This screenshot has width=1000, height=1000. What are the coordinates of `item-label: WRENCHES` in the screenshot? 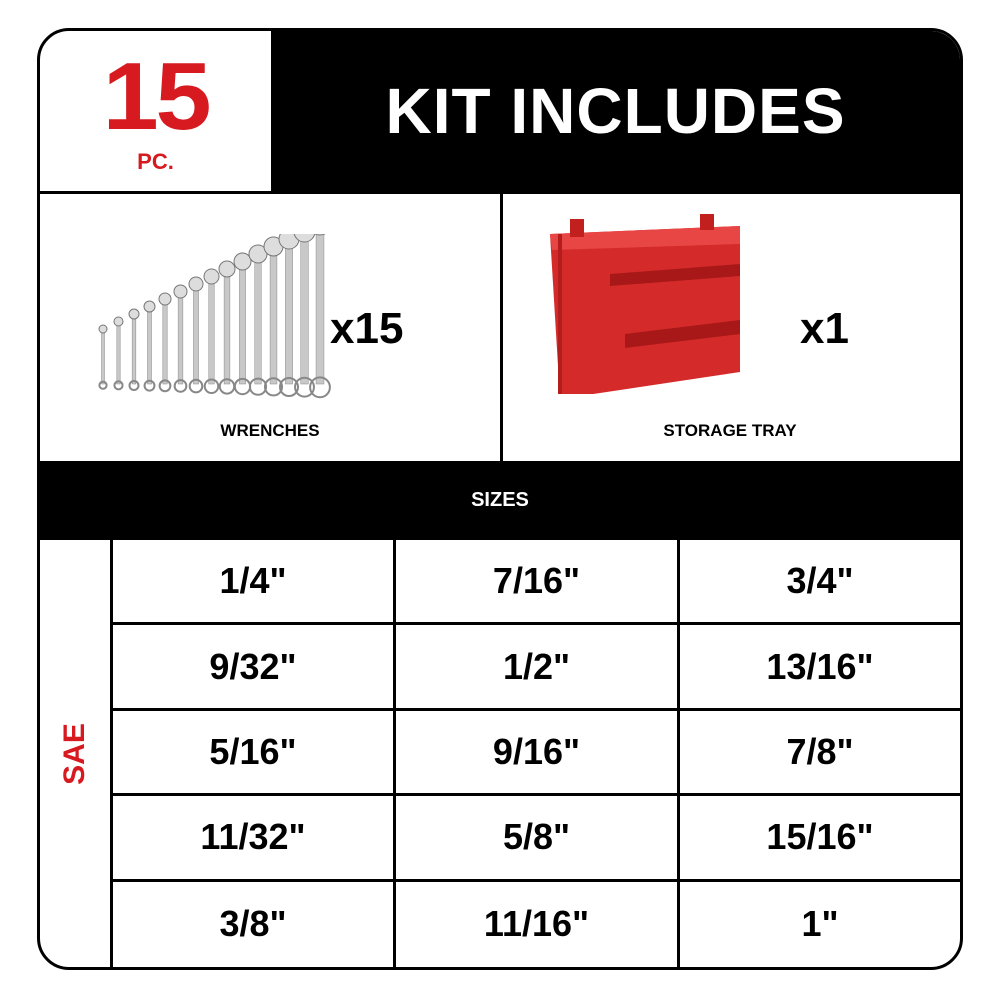 It's located at (270, 430).